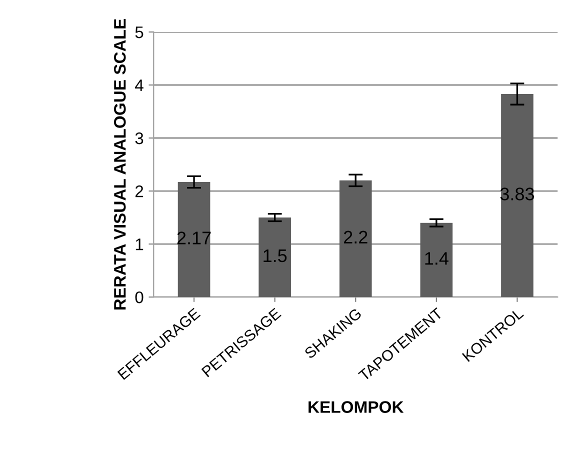 Image resolution: width=569 pixels, height=457 pixels. I want to click on y-tick-label: 4, so click(139, 86).